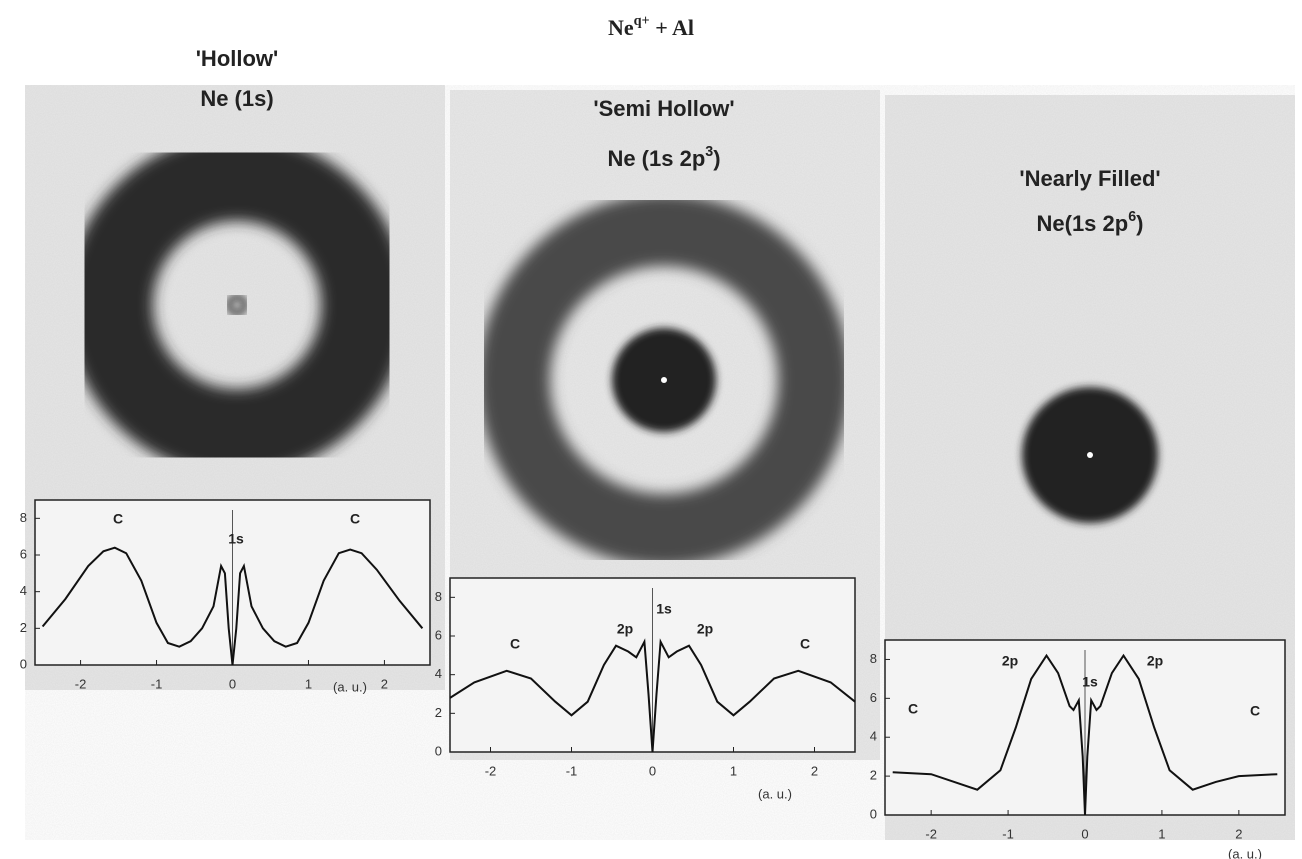 The height and width of the screenshot is (859, 1302). Describe the element at coordinates (621, 27) in the screenshot. I see `text-part: Ne` at that location.